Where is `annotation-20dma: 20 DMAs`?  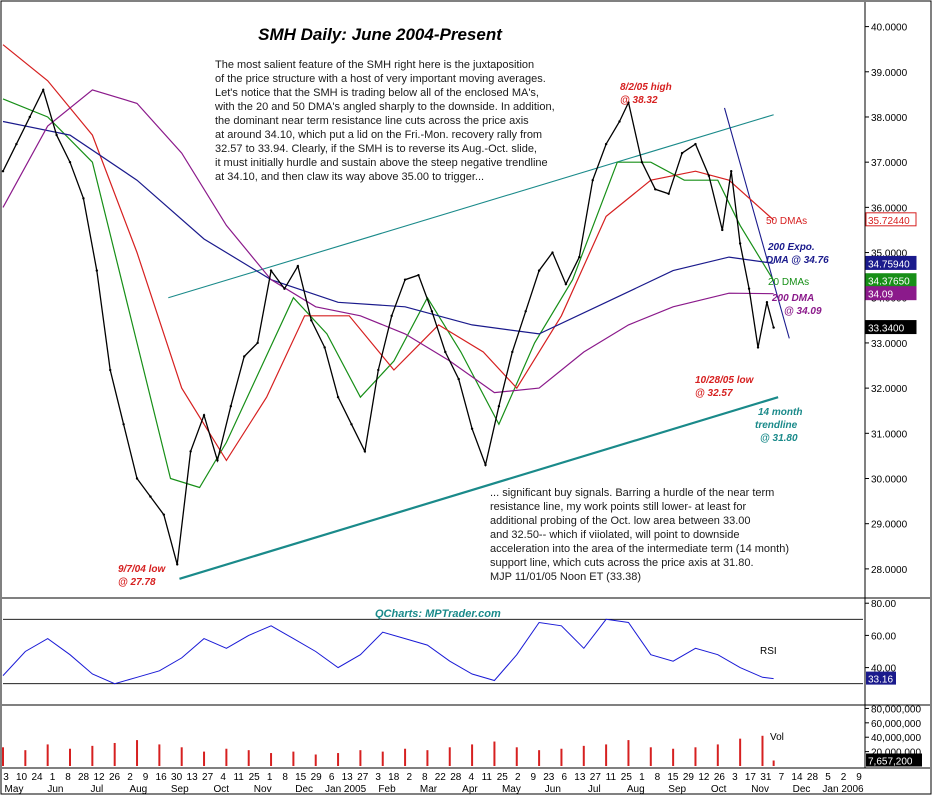
annotation-20dma: 20 DMAs is located at coordinates (788, 282).